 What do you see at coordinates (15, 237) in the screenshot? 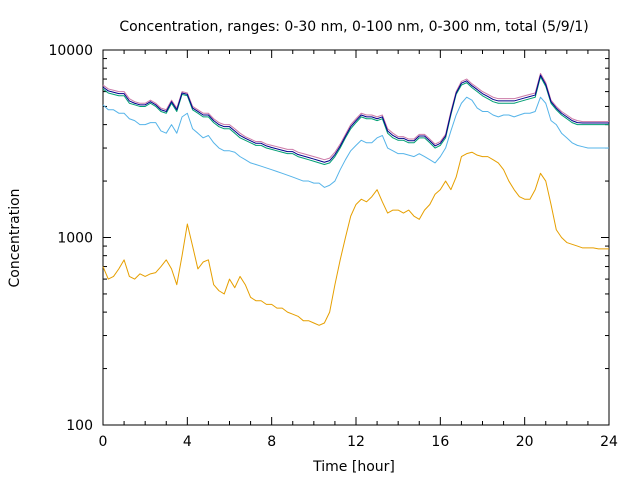
I see `y-axis-label: Concentration` at bounding box center [15, 237].